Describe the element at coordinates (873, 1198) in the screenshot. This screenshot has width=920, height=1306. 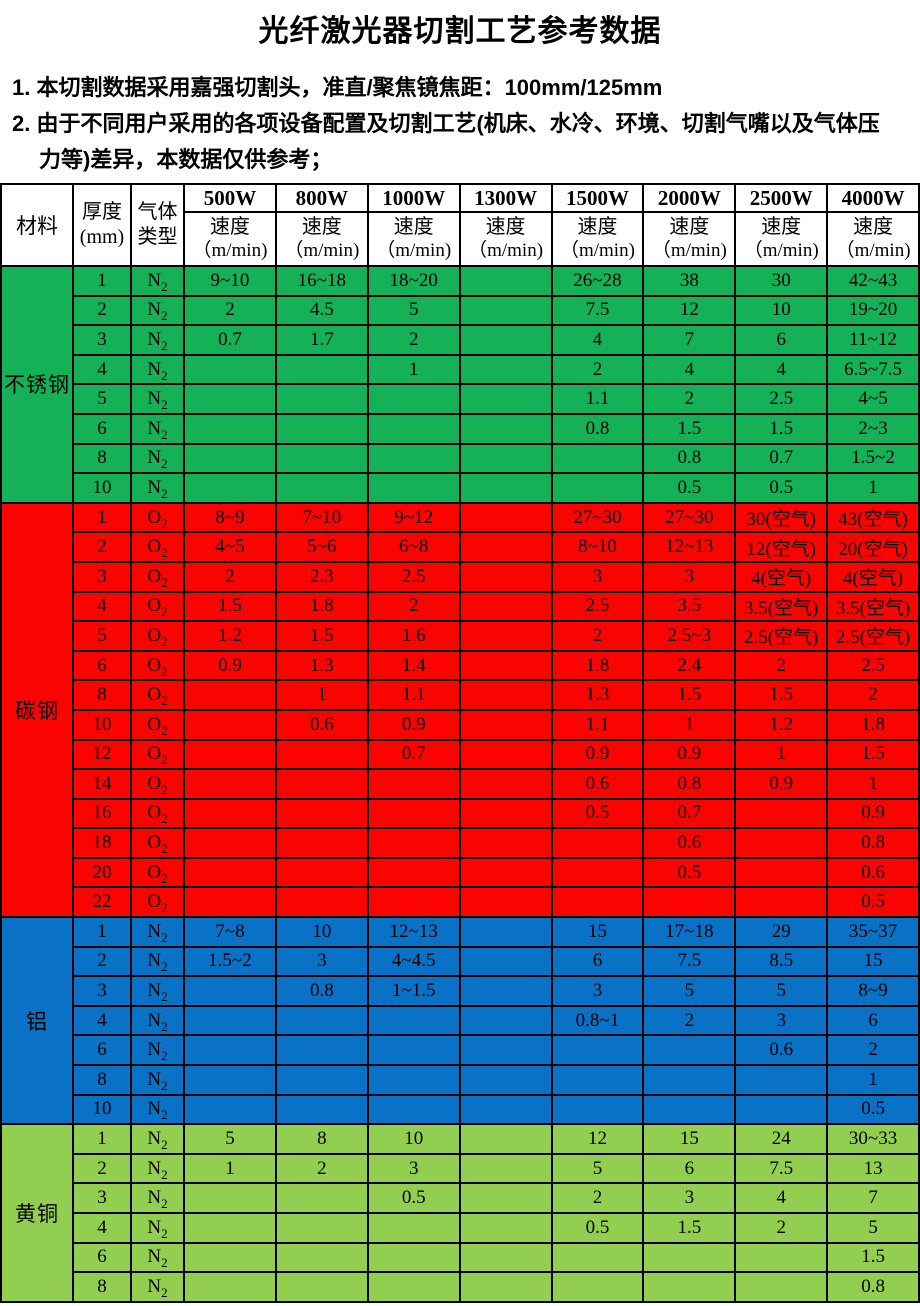
I see `speed-cell: 7` at that location.